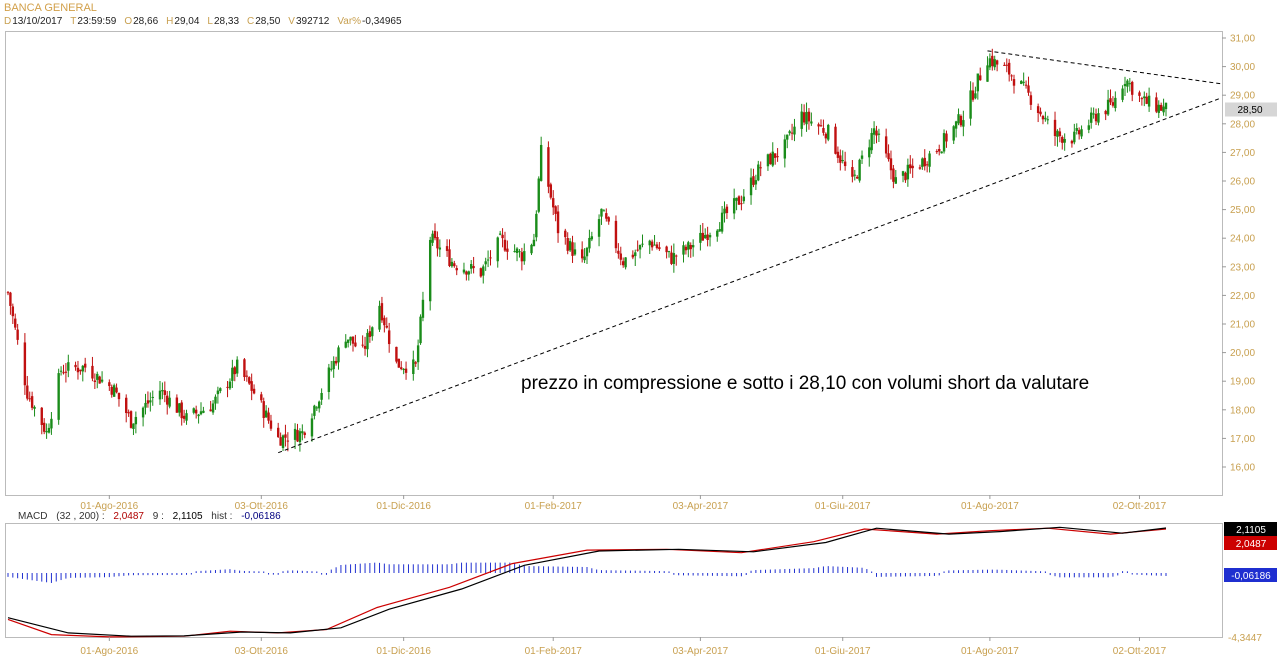 Image resolution: width=1278 pixels, height=668 pixels. What do you see at coordinates (554, 651) in the screenshot?
I see `macd-x-tick-label: 01-Feb-2017` at bounding box center [554, 651].